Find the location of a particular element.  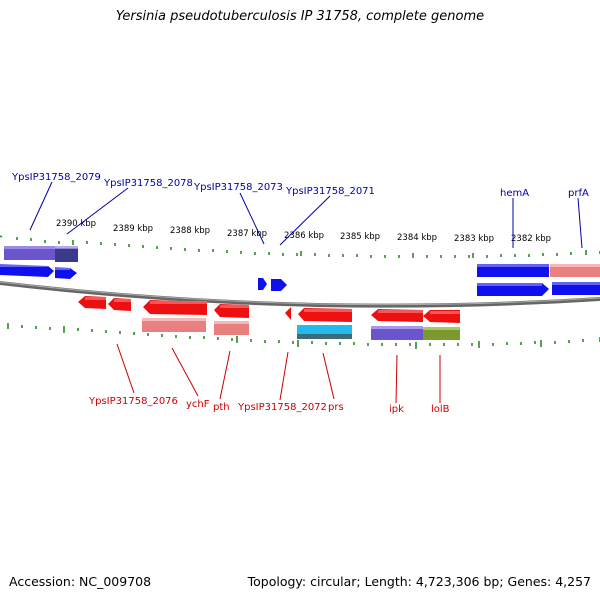

gene-label: lolB is located at coordinates (440, 409).